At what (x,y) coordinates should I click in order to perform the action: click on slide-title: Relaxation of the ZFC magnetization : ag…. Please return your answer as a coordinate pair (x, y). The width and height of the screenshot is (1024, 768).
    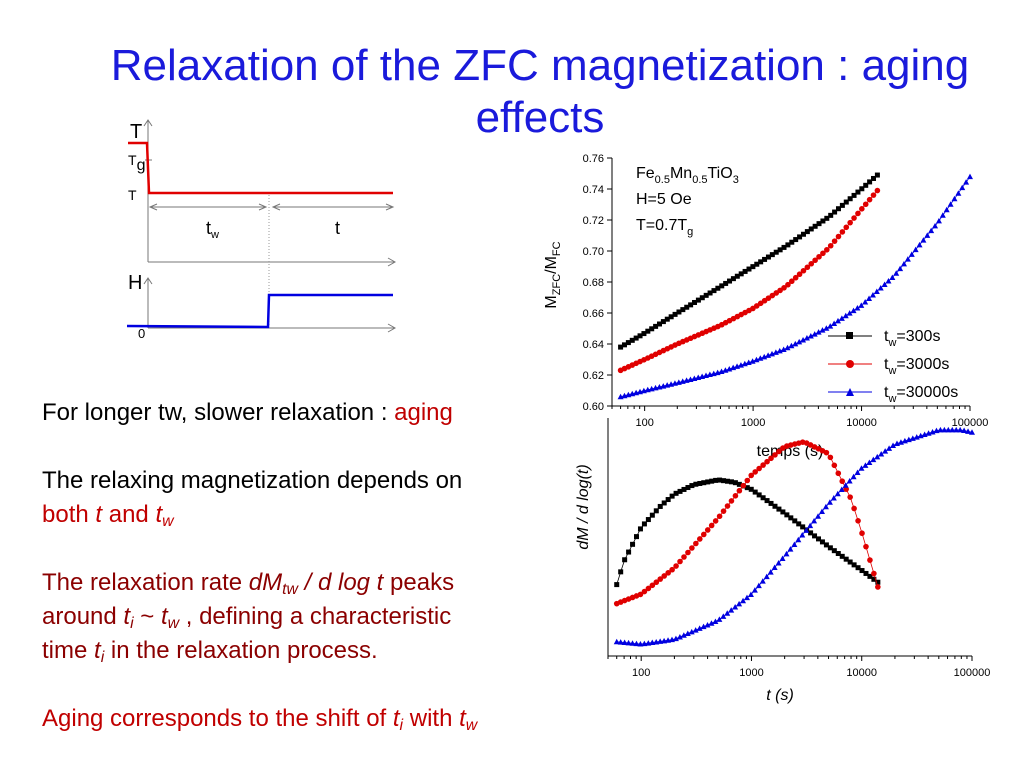
    Looking at the image, I should click on (532, 92).